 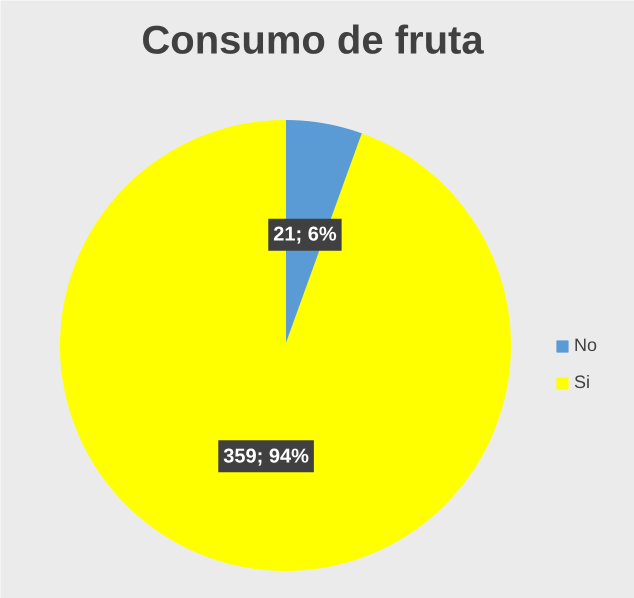 What do you see at coordinates (312, 40) in the screenshot?
I see `chart-title: Consumo de fruta` at bounding box center [312, 40].